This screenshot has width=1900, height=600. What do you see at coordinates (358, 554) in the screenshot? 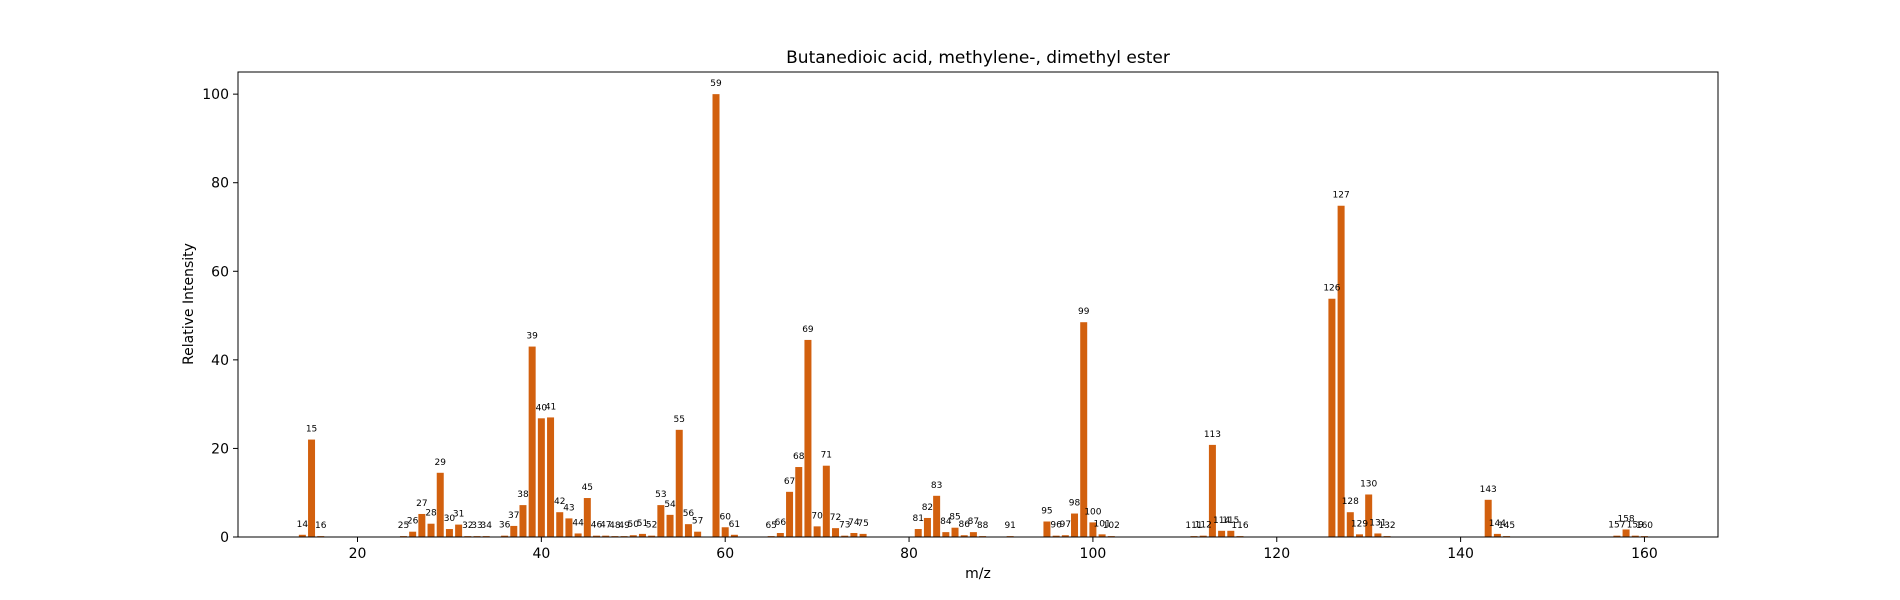
I see `x-tick-label-20: 20` at bounding box center [358, 554].